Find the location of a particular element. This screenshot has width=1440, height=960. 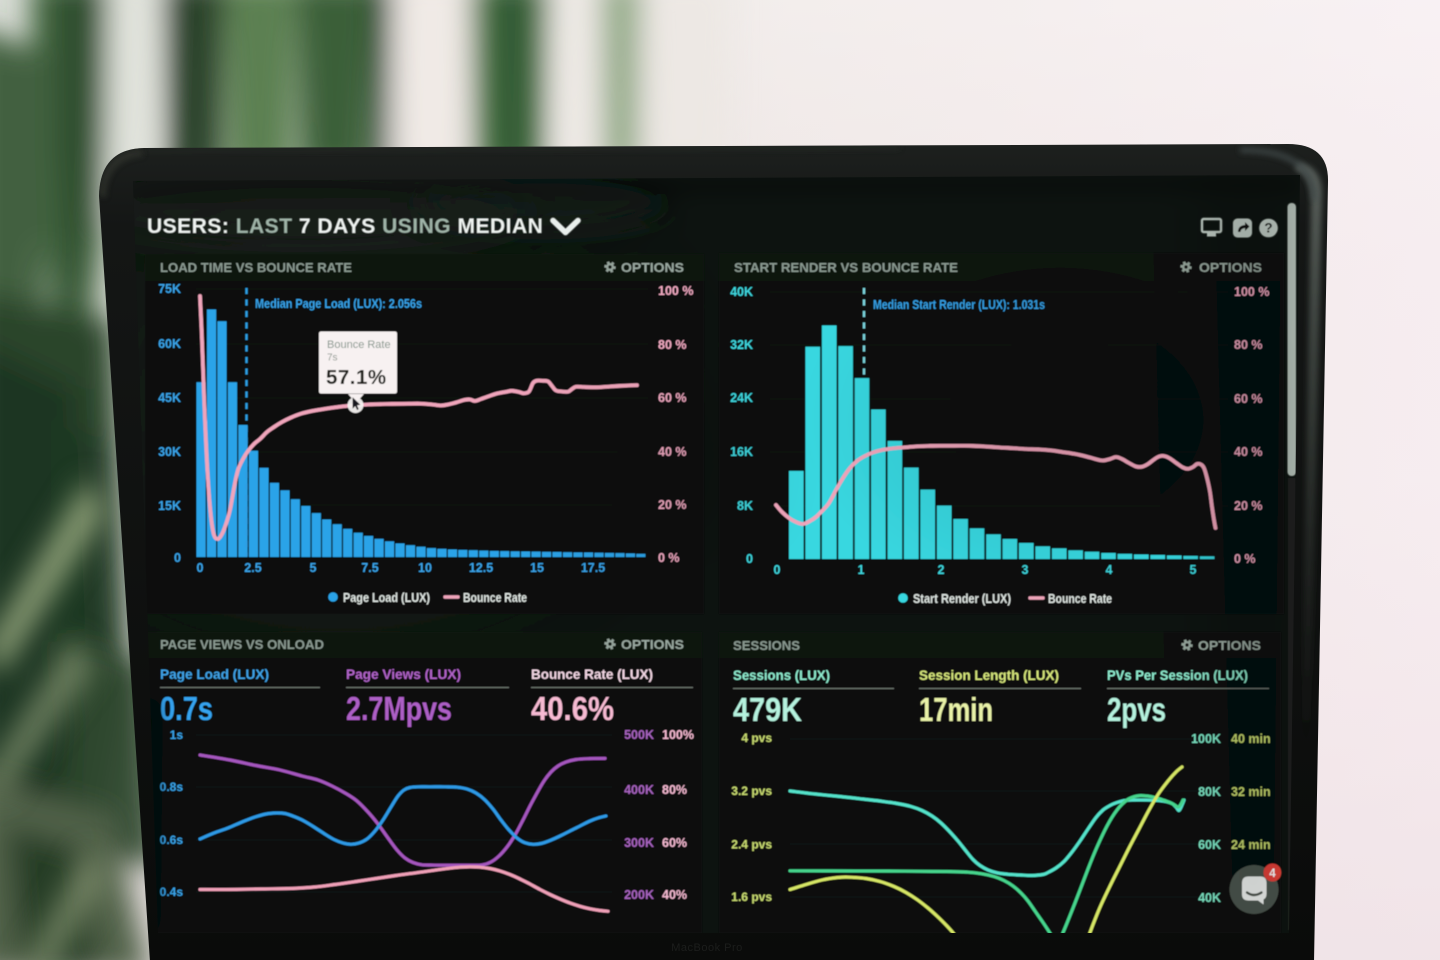

svg-text: 17min is located at coordinates (956, 709).